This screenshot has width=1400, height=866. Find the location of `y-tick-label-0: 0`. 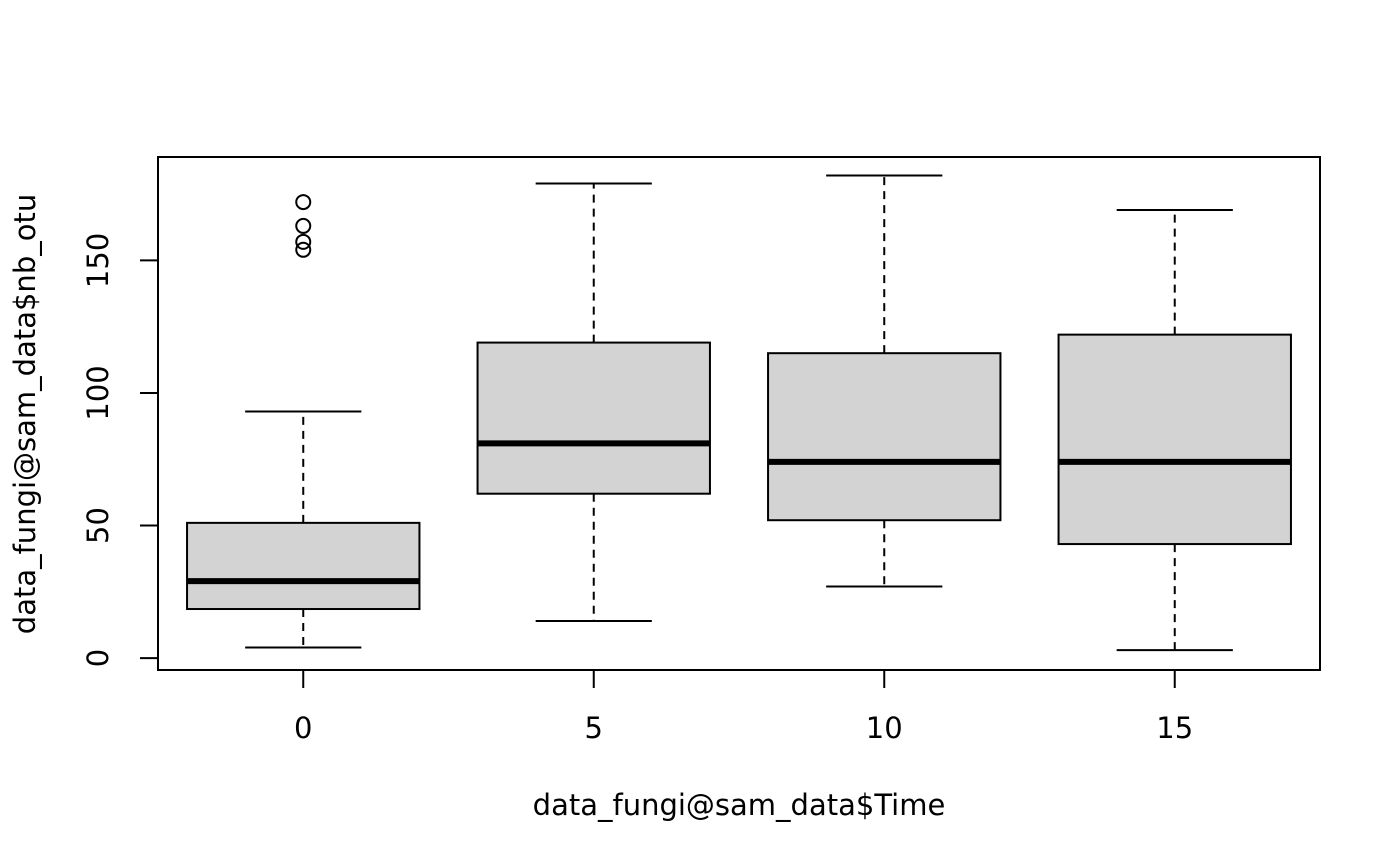

y-tick-label-0: 0 is located at coordinates (98, 658).